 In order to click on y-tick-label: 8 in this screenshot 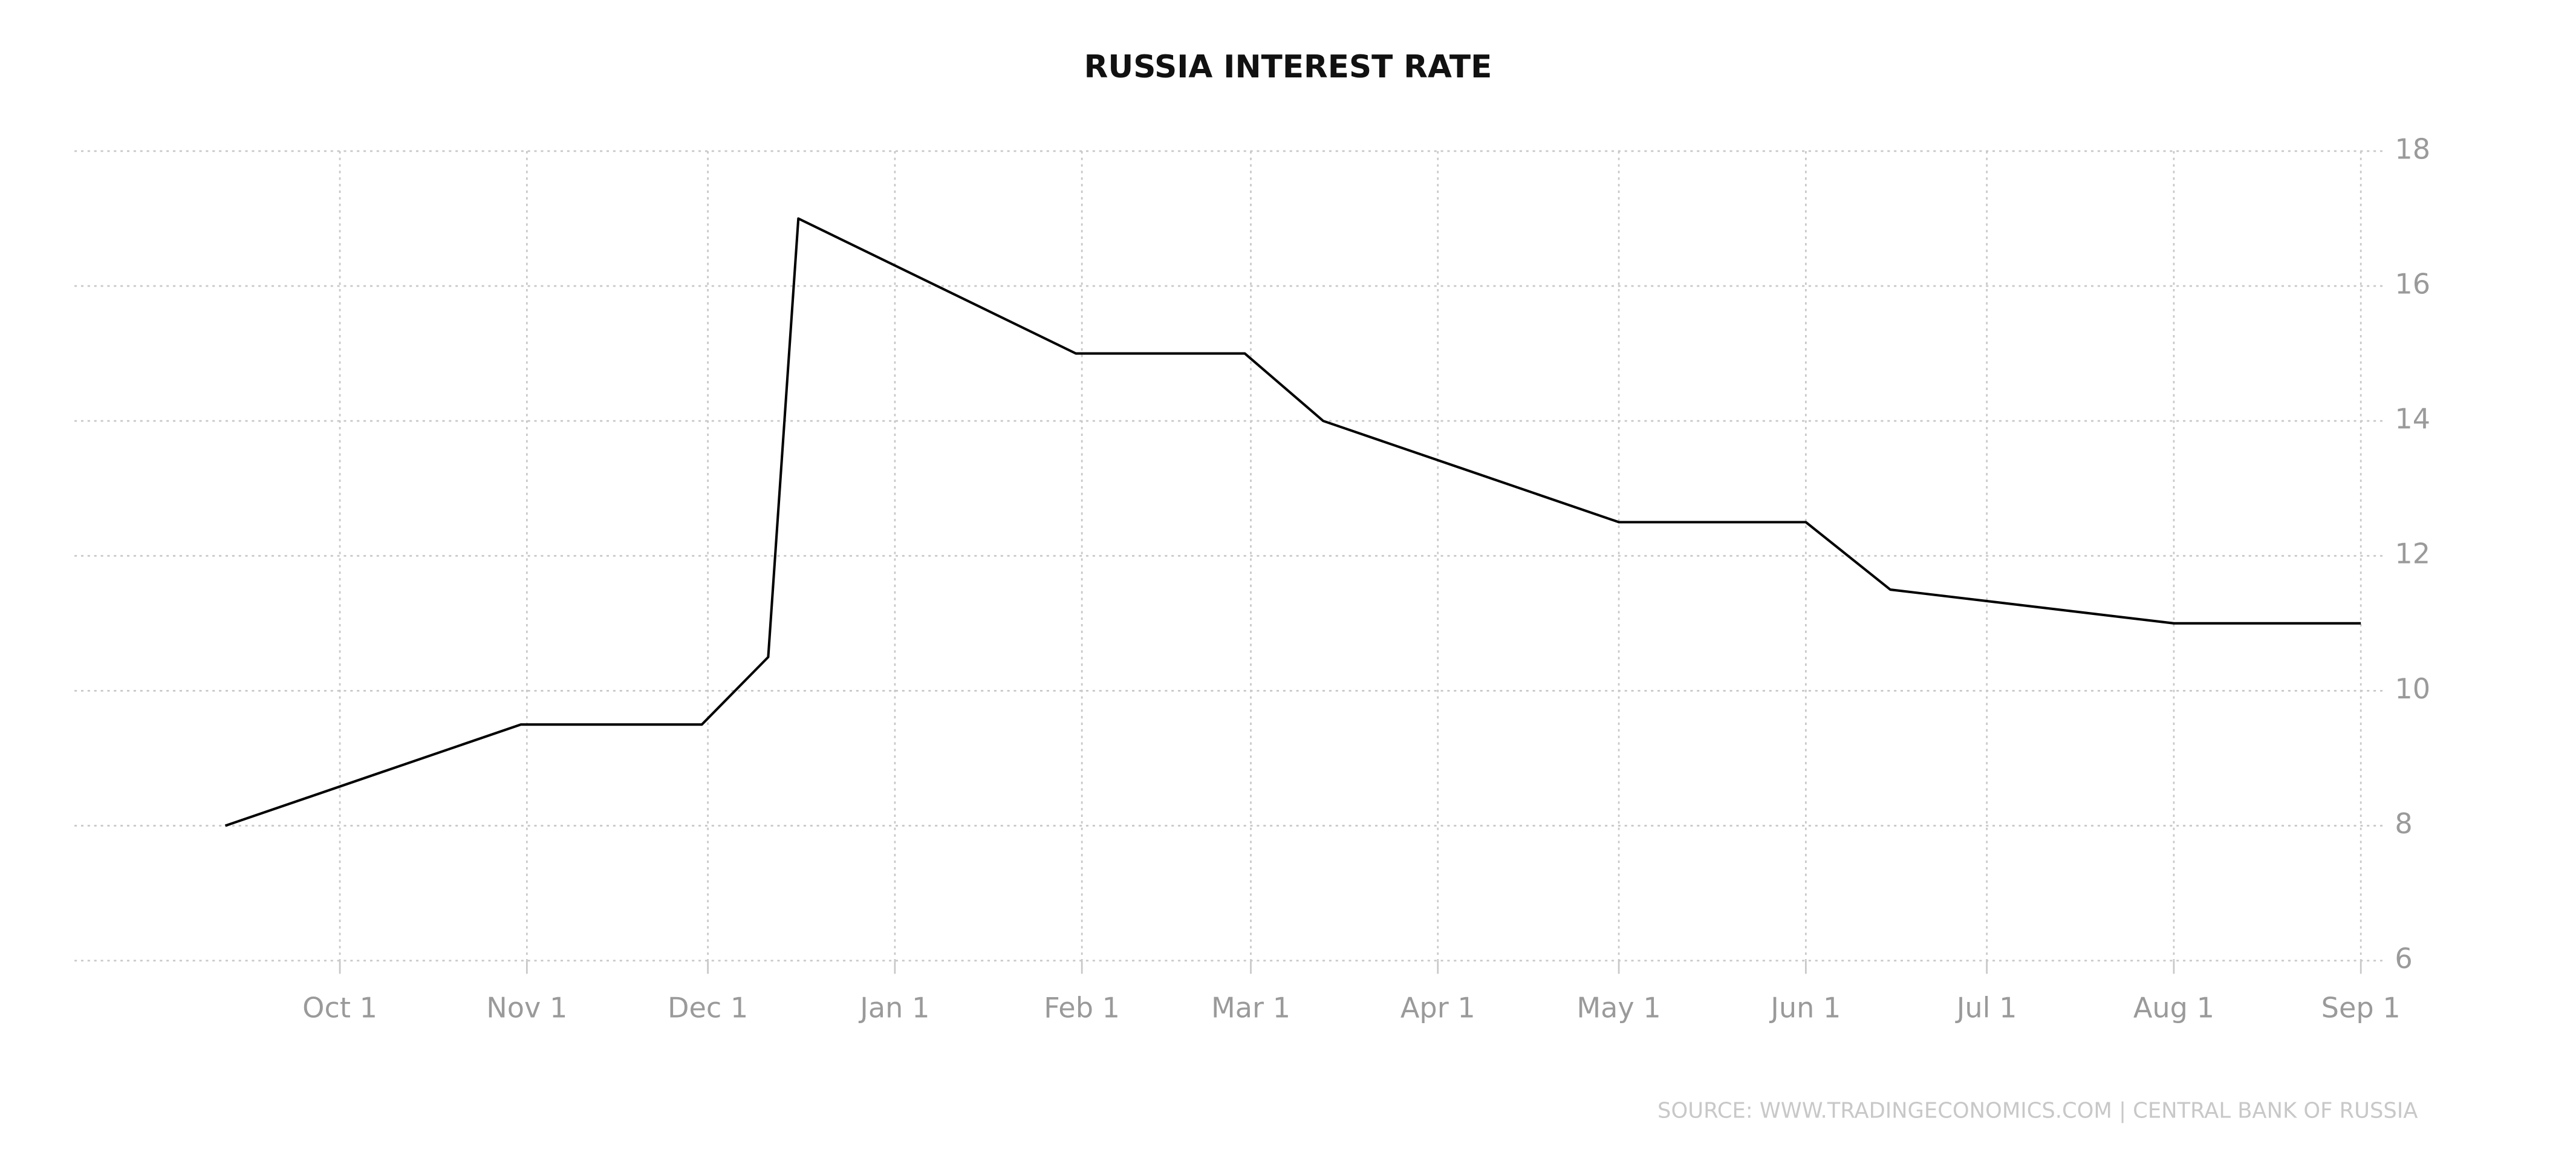, I will do `click(2403, 824)`.